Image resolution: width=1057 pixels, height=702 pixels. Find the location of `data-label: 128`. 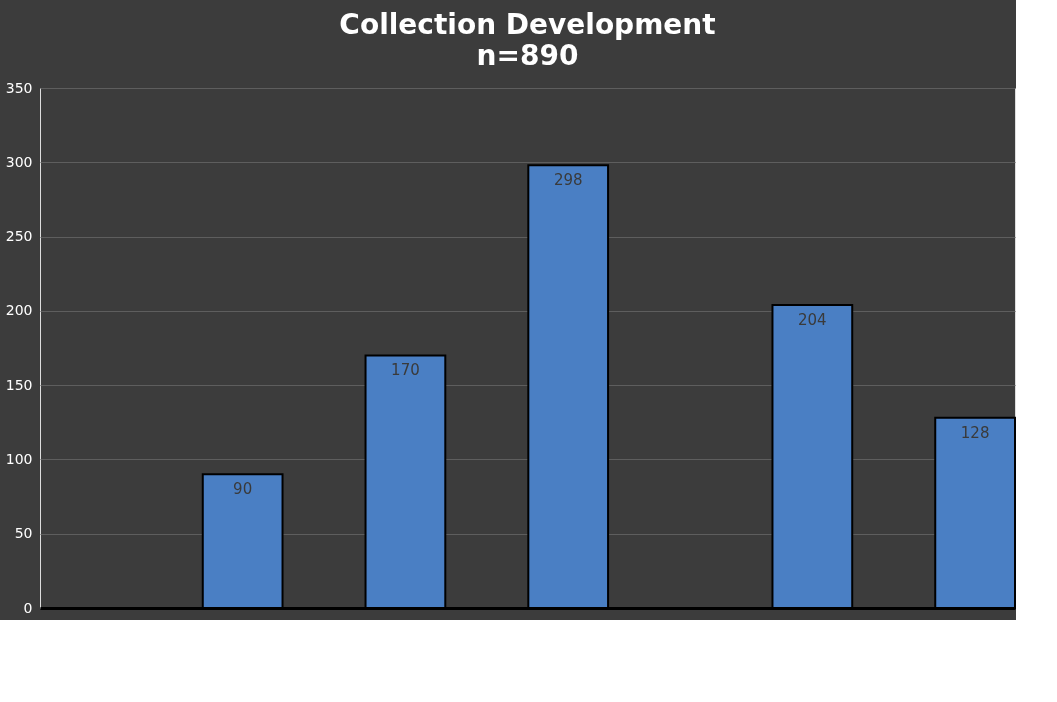

data-label: 128 is located at coordinates (975, 432).